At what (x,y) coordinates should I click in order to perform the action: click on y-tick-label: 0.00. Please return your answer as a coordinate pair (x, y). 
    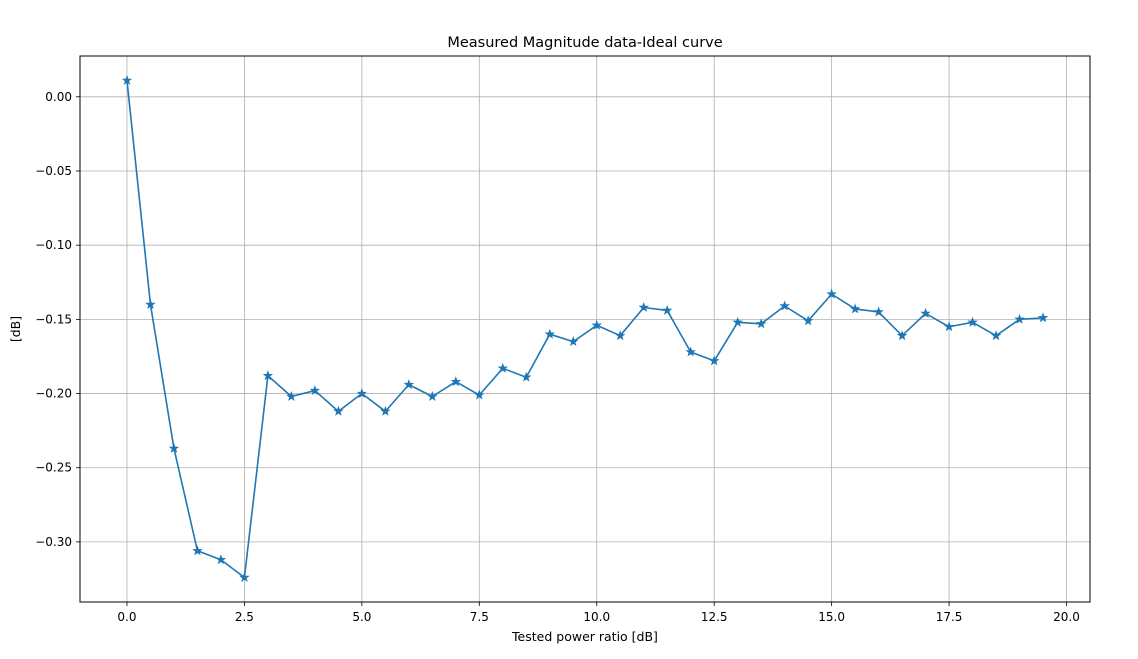
    Looking at the image, I should click on (58, 97).